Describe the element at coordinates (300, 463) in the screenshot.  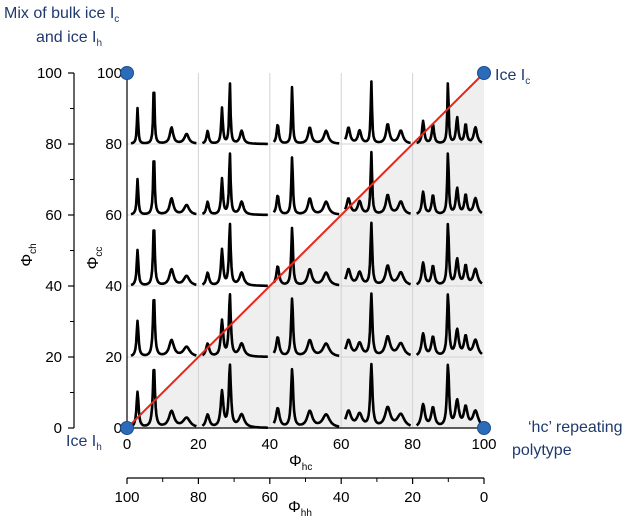
I see `x-axis-label: Φhc` at that location.